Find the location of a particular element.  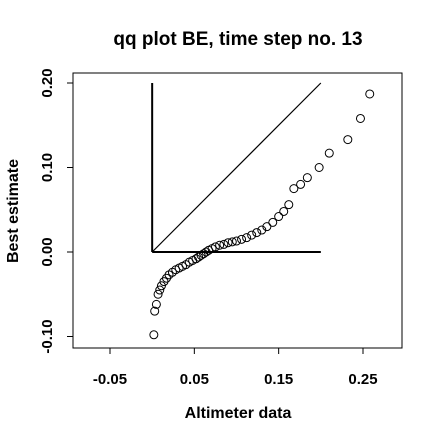

x-axis: -0.05 0.05 0.15 0.25 is located at coordinates (235, 368).